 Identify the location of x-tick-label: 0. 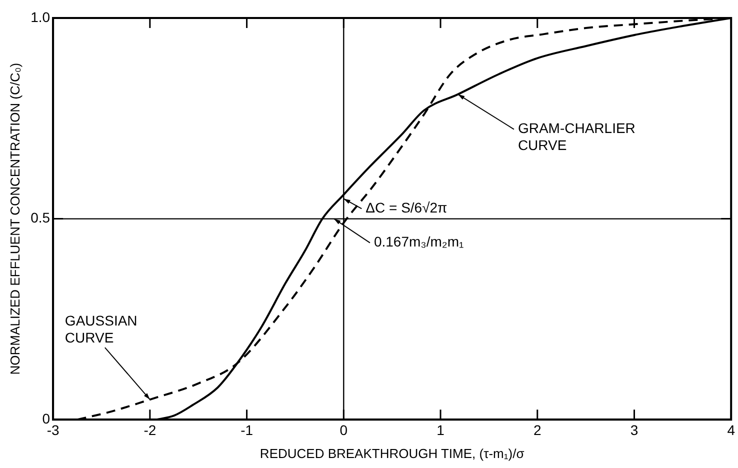
(344, 430).